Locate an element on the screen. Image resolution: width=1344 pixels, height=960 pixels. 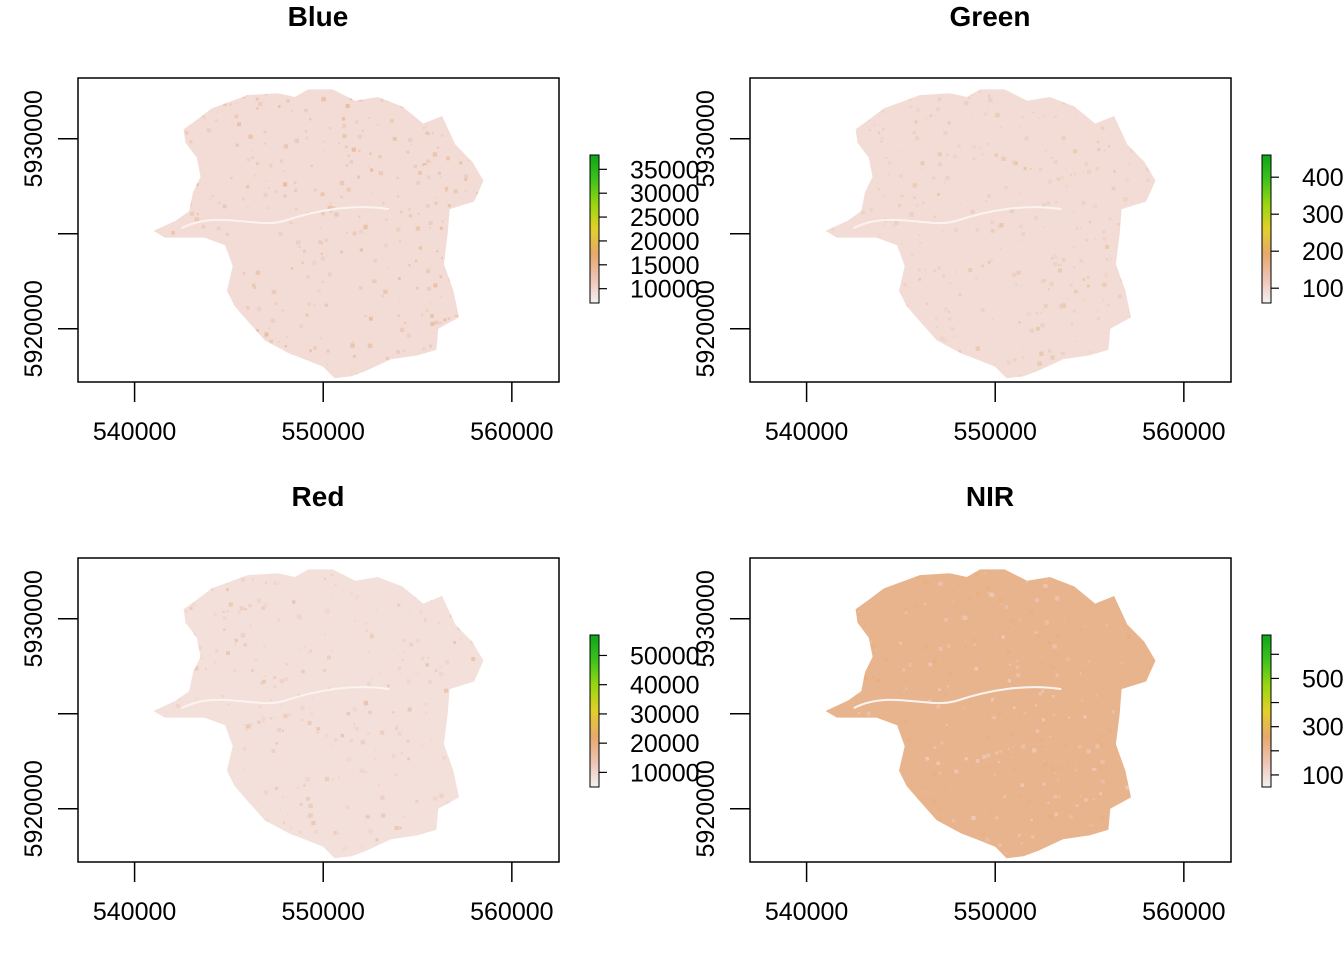
colorbar-tick-label: 400 is located at coordinates (1323, 178).